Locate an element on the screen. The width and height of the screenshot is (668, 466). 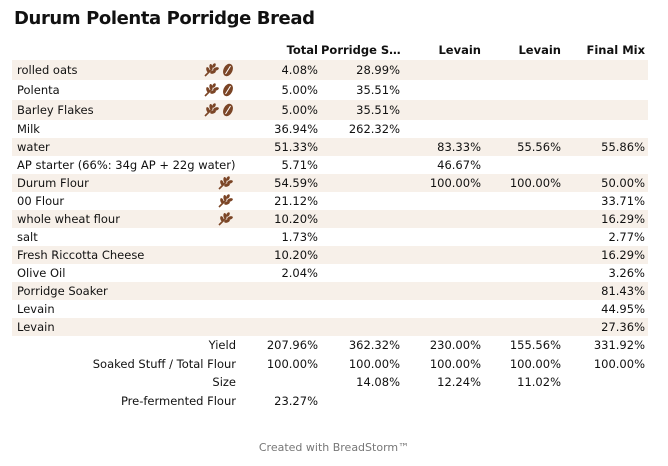
ingredient-row: Durum Flour 54.59% 100.00% 100.00% 50.00% is located at coordinates (330, 183).